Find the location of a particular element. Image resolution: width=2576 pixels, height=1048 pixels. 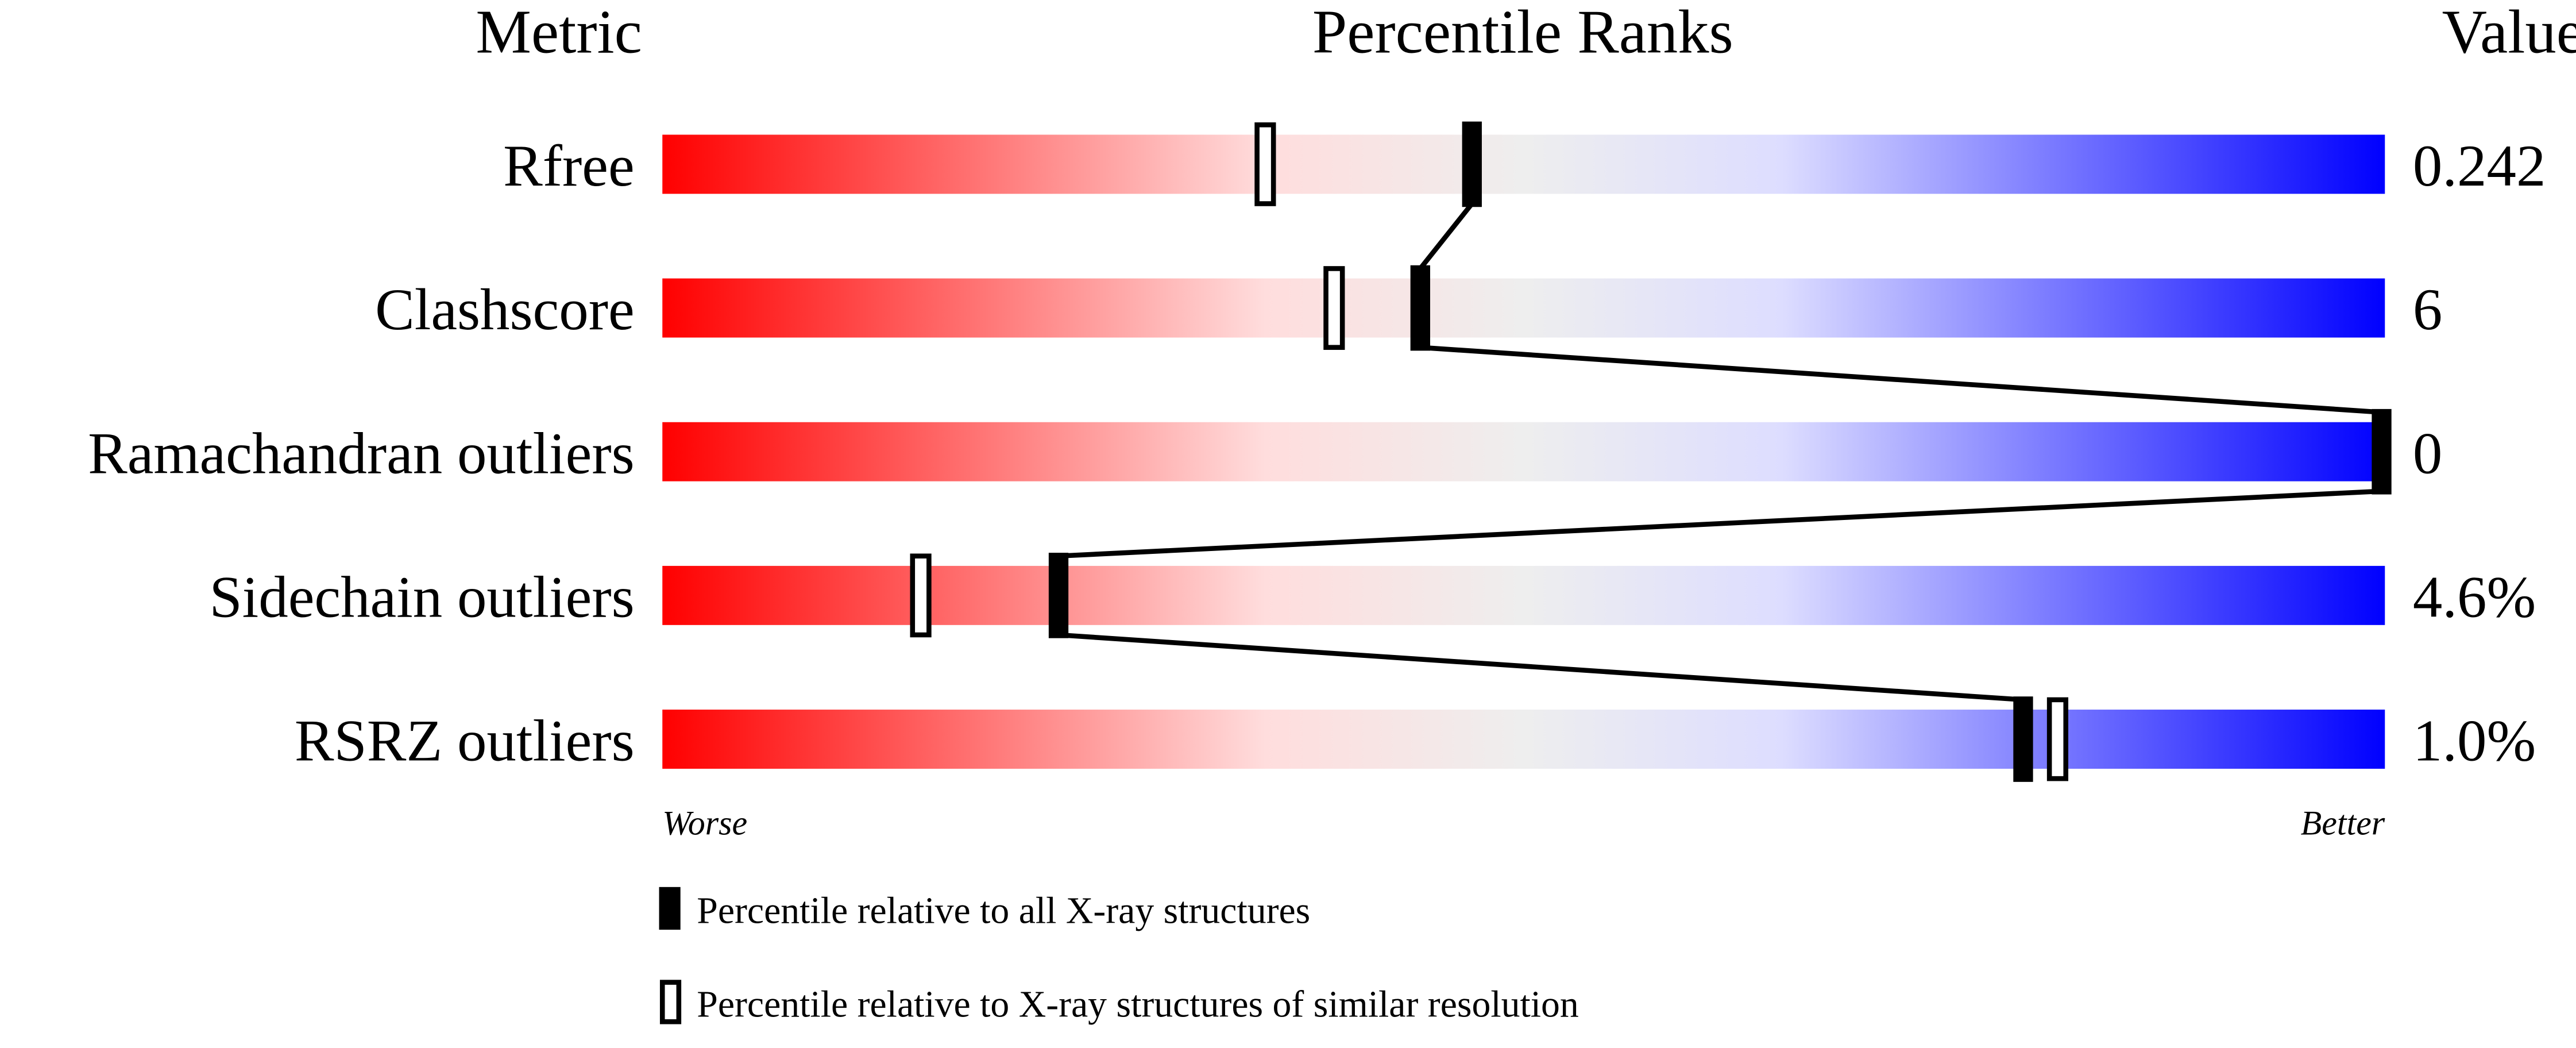

axis-better-label: Better is located at coordinates (2343, 823).